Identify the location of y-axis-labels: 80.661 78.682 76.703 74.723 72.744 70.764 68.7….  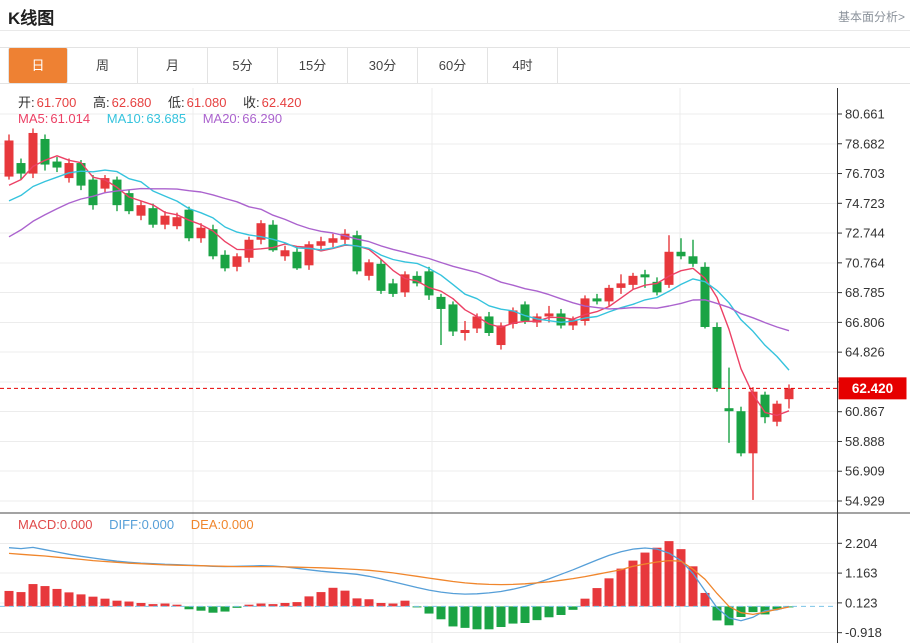
(861, 373).